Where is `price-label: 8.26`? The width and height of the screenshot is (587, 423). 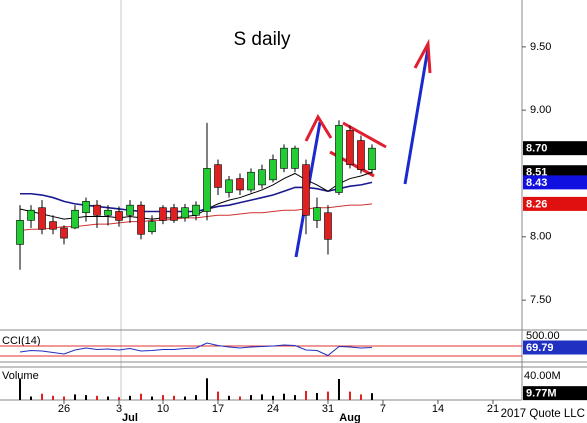
price-label: 8.26 is located at coordinates (536, 204).